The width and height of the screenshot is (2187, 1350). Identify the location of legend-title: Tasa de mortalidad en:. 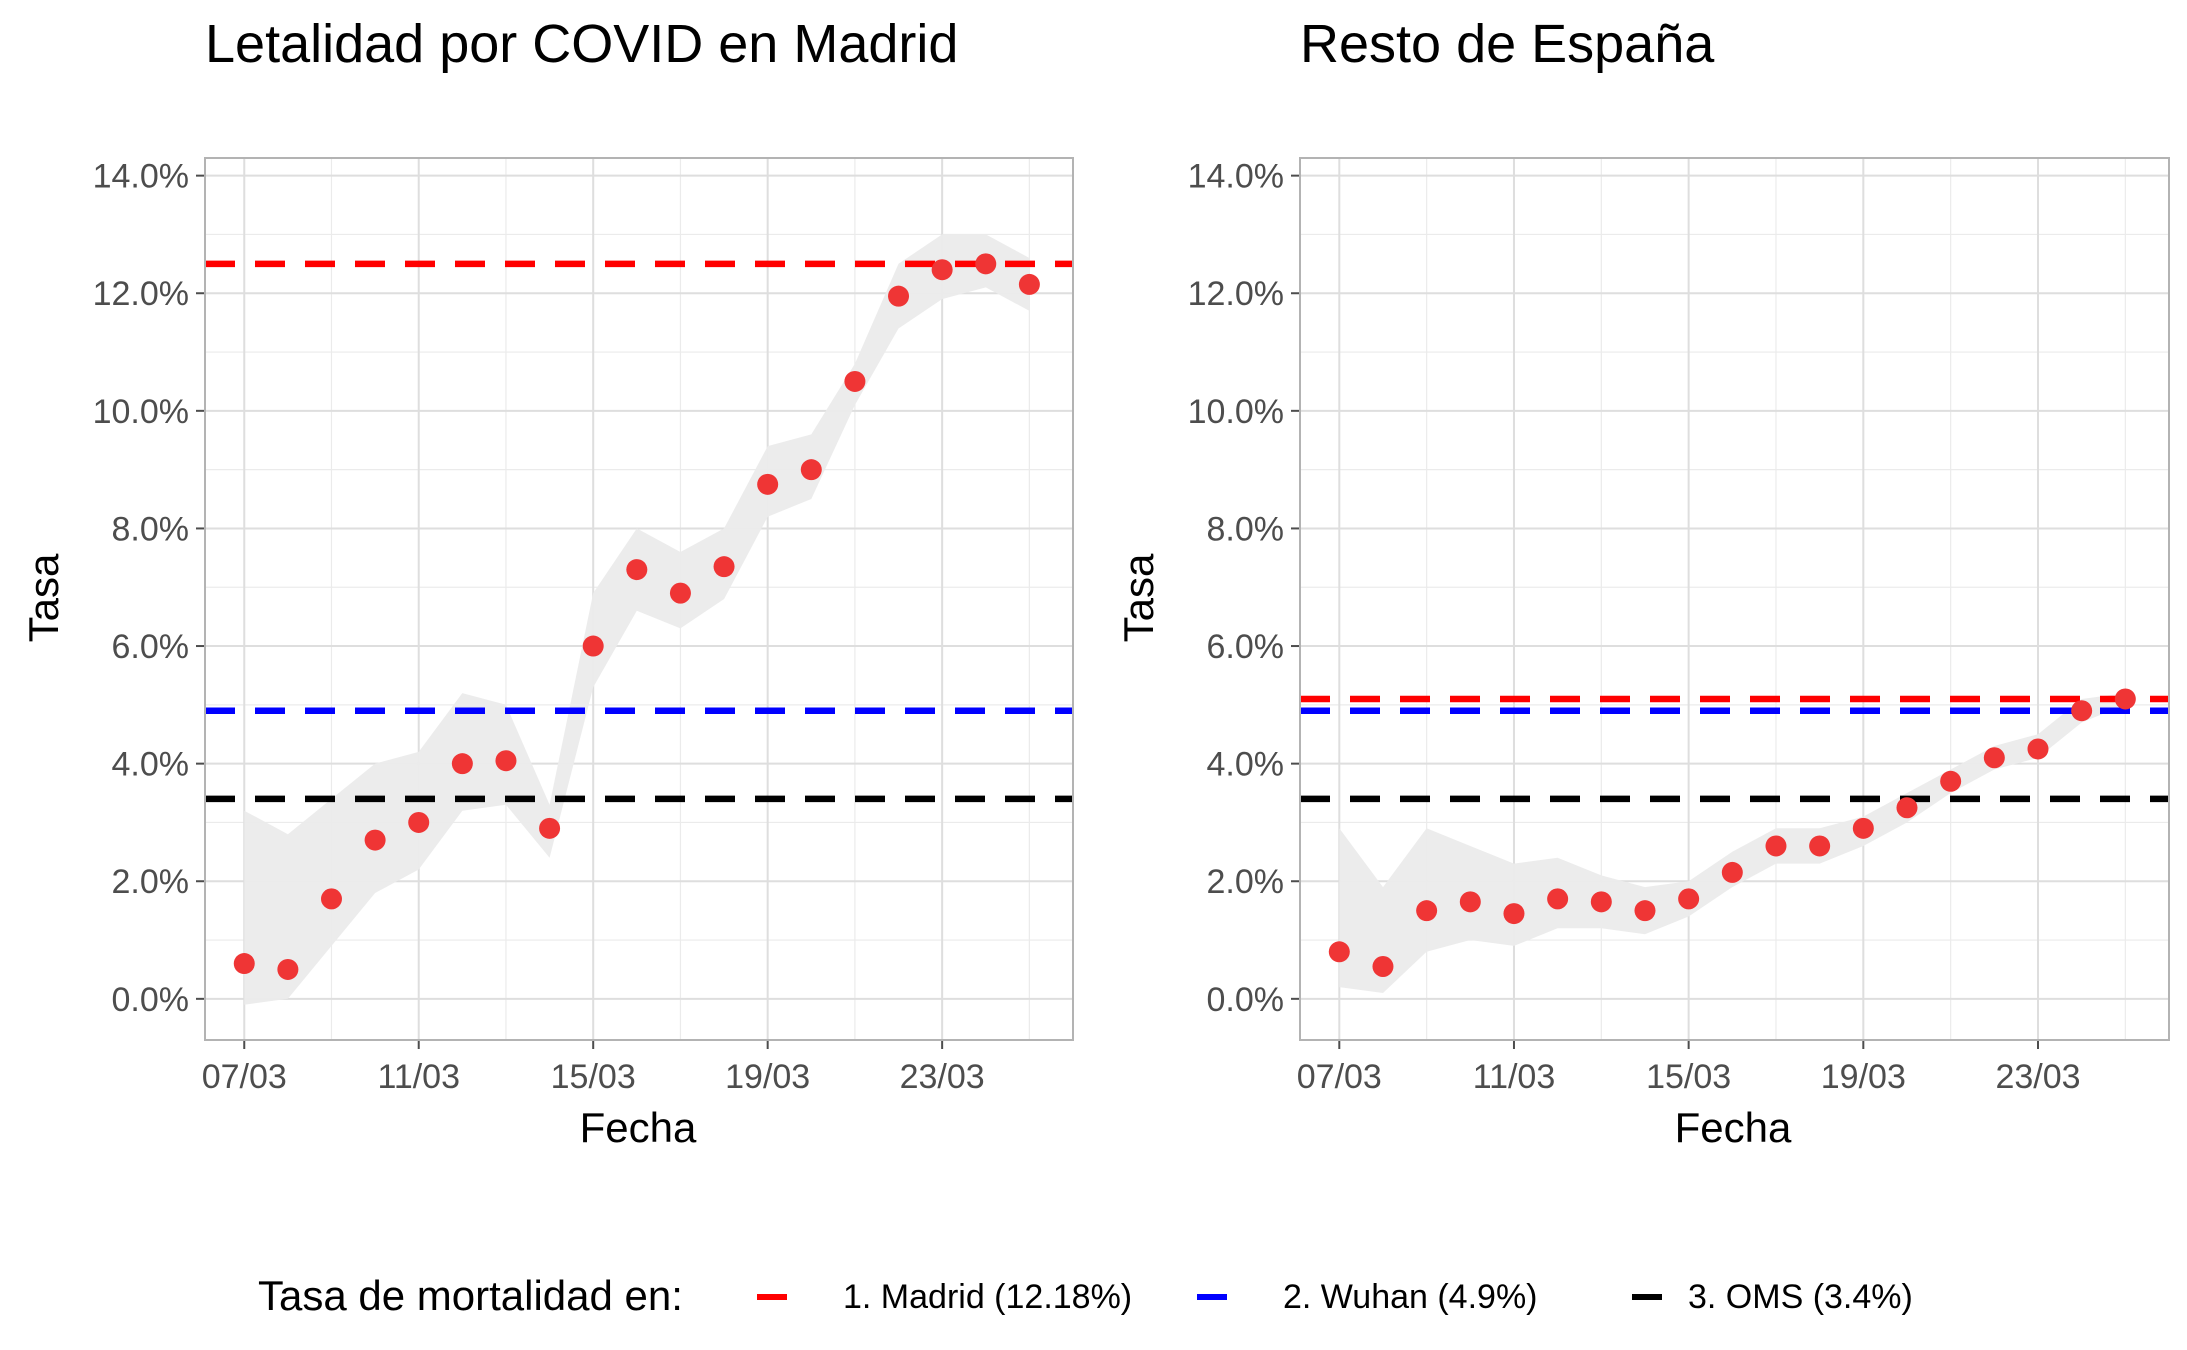
(470, 1295).